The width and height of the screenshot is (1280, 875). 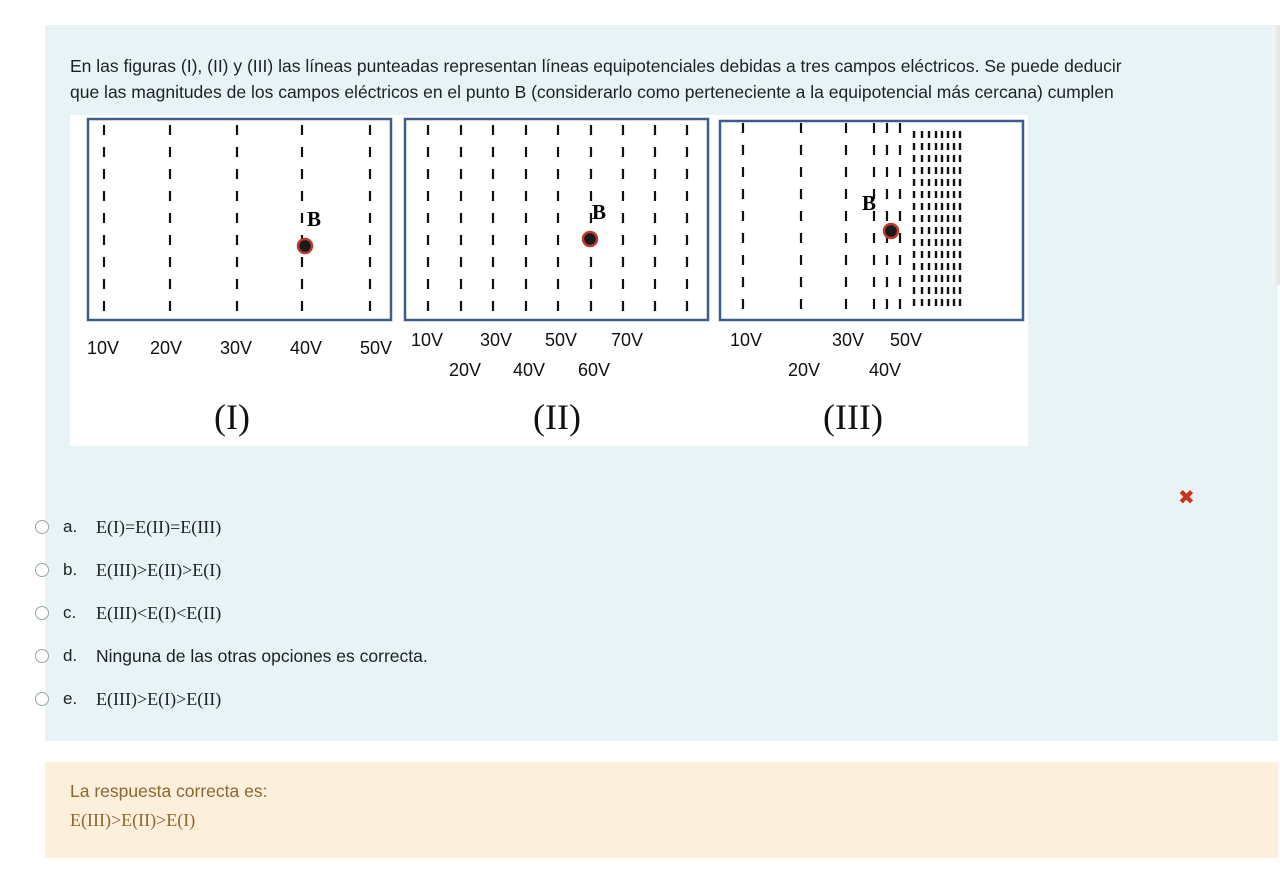 I want to click on answer-letter: a., so click(x=70, y=526).